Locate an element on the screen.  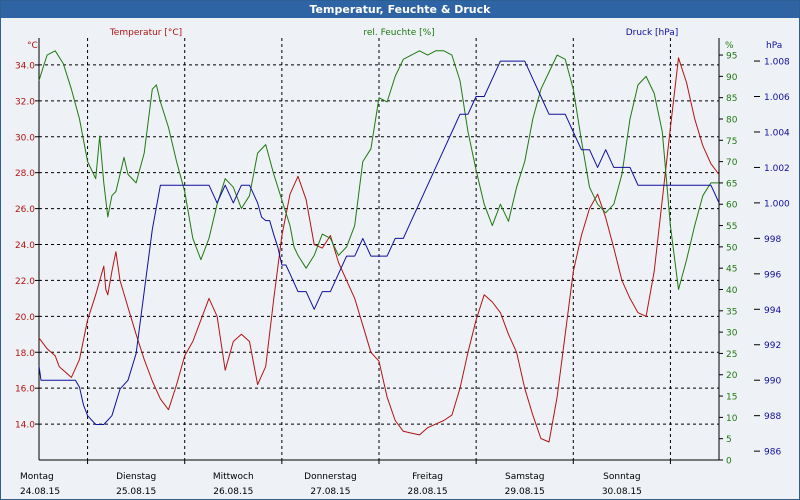
humidity-tick-label: 95 is located at coordinates (731, 57).